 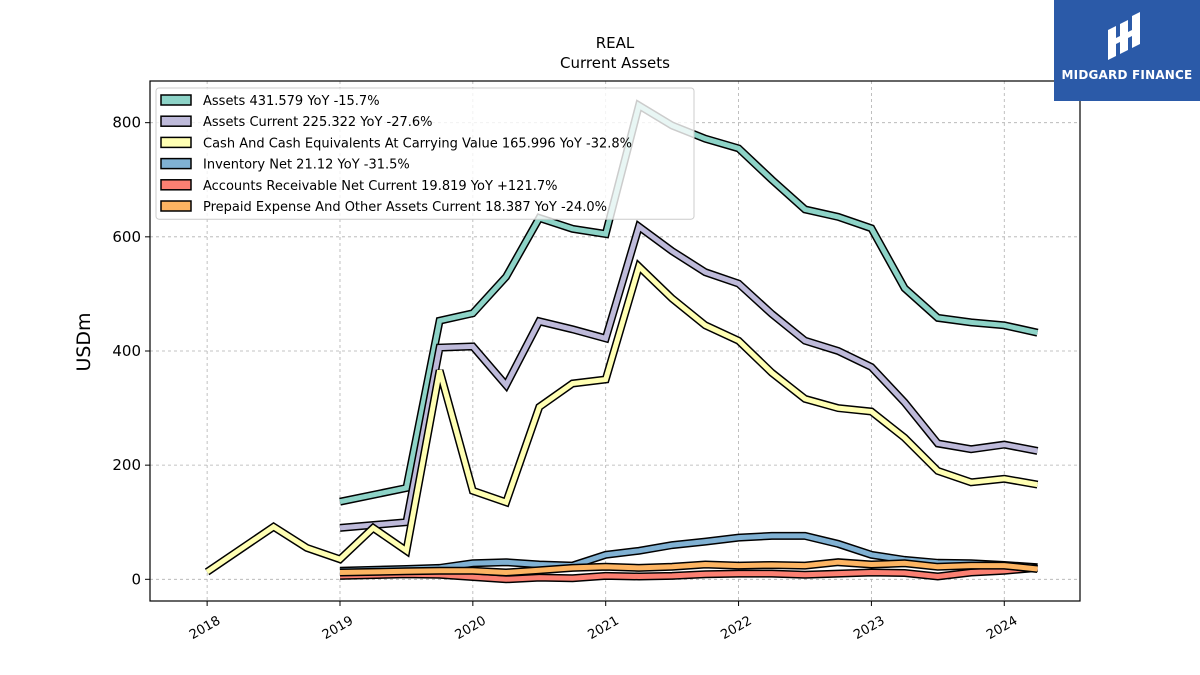 I want to click on x-tick-label: 2022, so click(x=736, y=628).